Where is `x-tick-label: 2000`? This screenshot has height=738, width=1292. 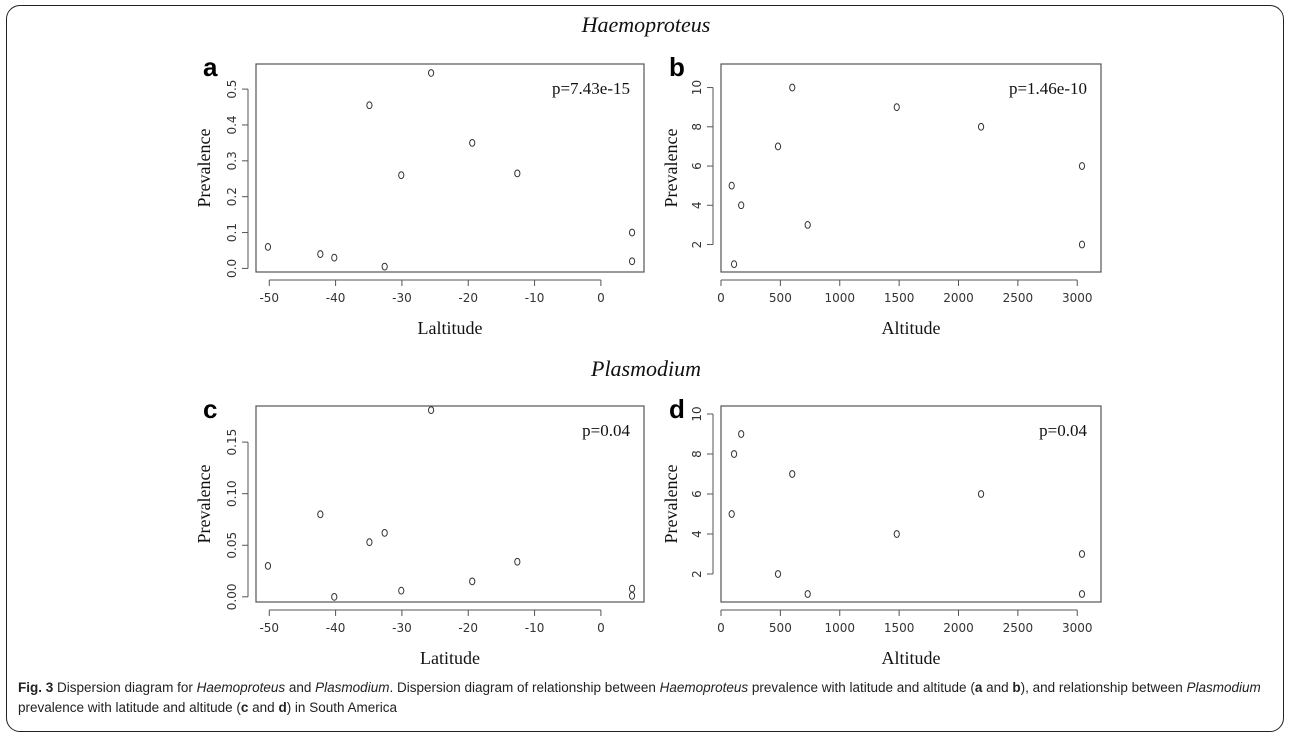
x-tick-label: 2000 is located at coordinates (958, 298).